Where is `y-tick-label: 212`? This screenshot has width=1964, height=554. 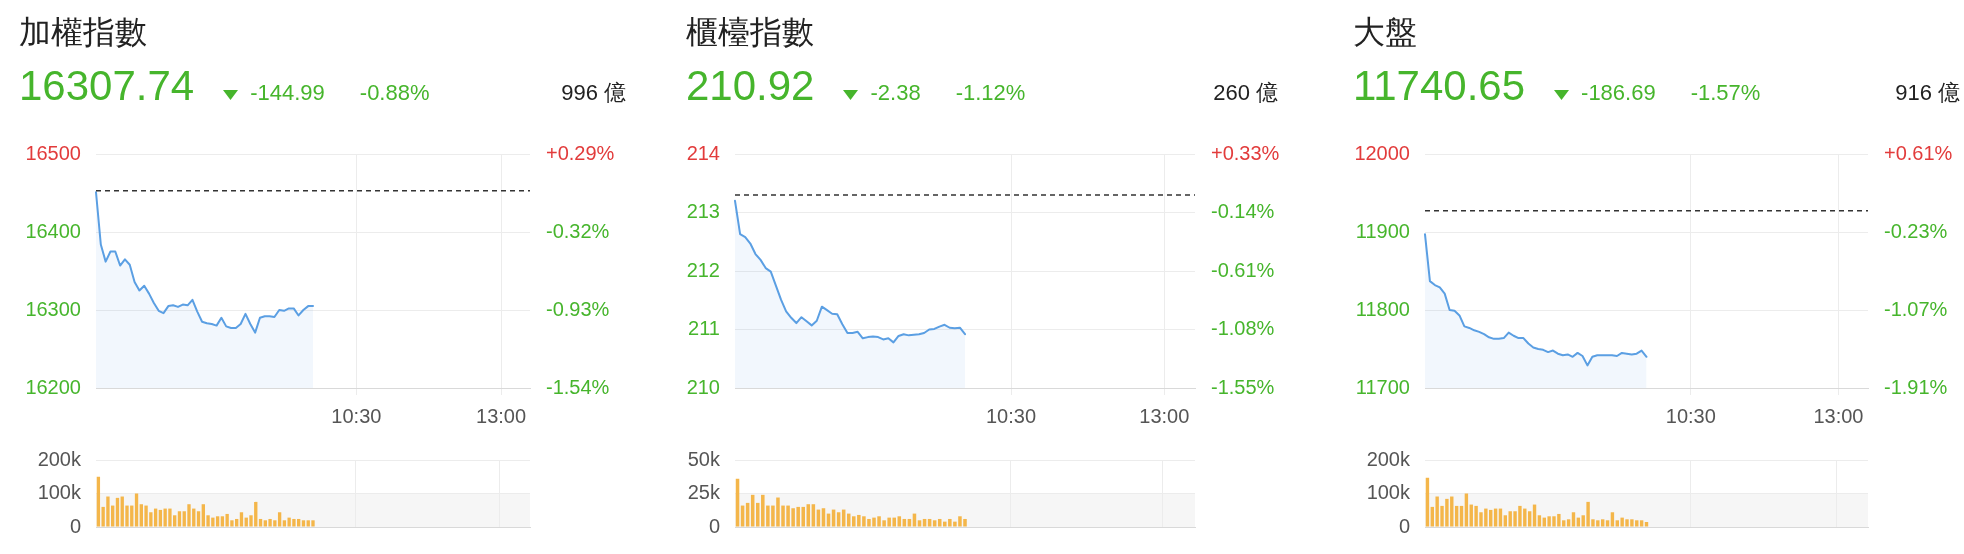
y-tick-label: 212 is located at coordinates (703, 269).